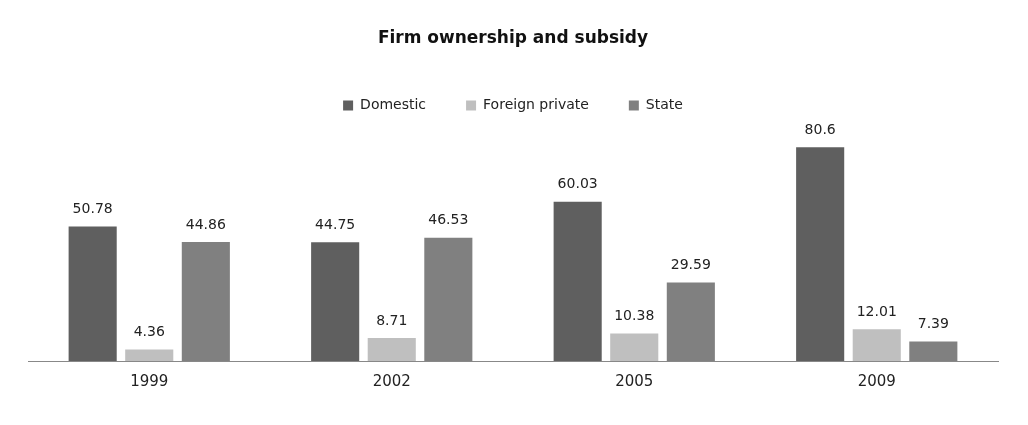  What do you see at coordinates (448, 219) in the screenshot?
I see `data-label: 46.53` at bounding box center [448, 219].